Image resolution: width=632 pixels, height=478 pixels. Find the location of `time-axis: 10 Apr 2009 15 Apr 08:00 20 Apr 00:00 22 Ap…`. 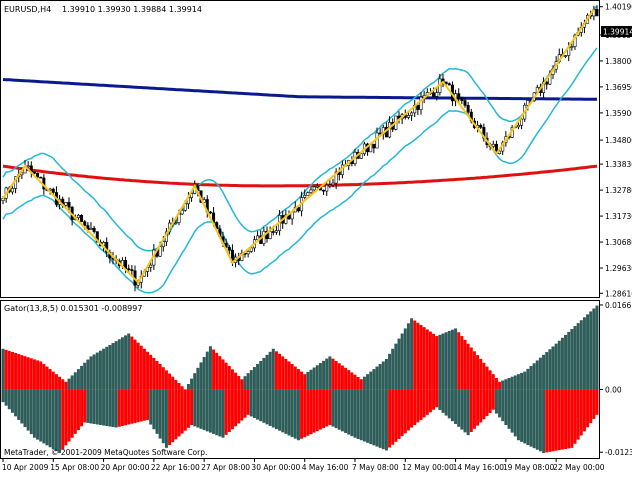

time-axis: 10 Apr 2009 15 Apr 08:00 20 Apr 00:00 22 Ap… is located at coordinates (303, 465).